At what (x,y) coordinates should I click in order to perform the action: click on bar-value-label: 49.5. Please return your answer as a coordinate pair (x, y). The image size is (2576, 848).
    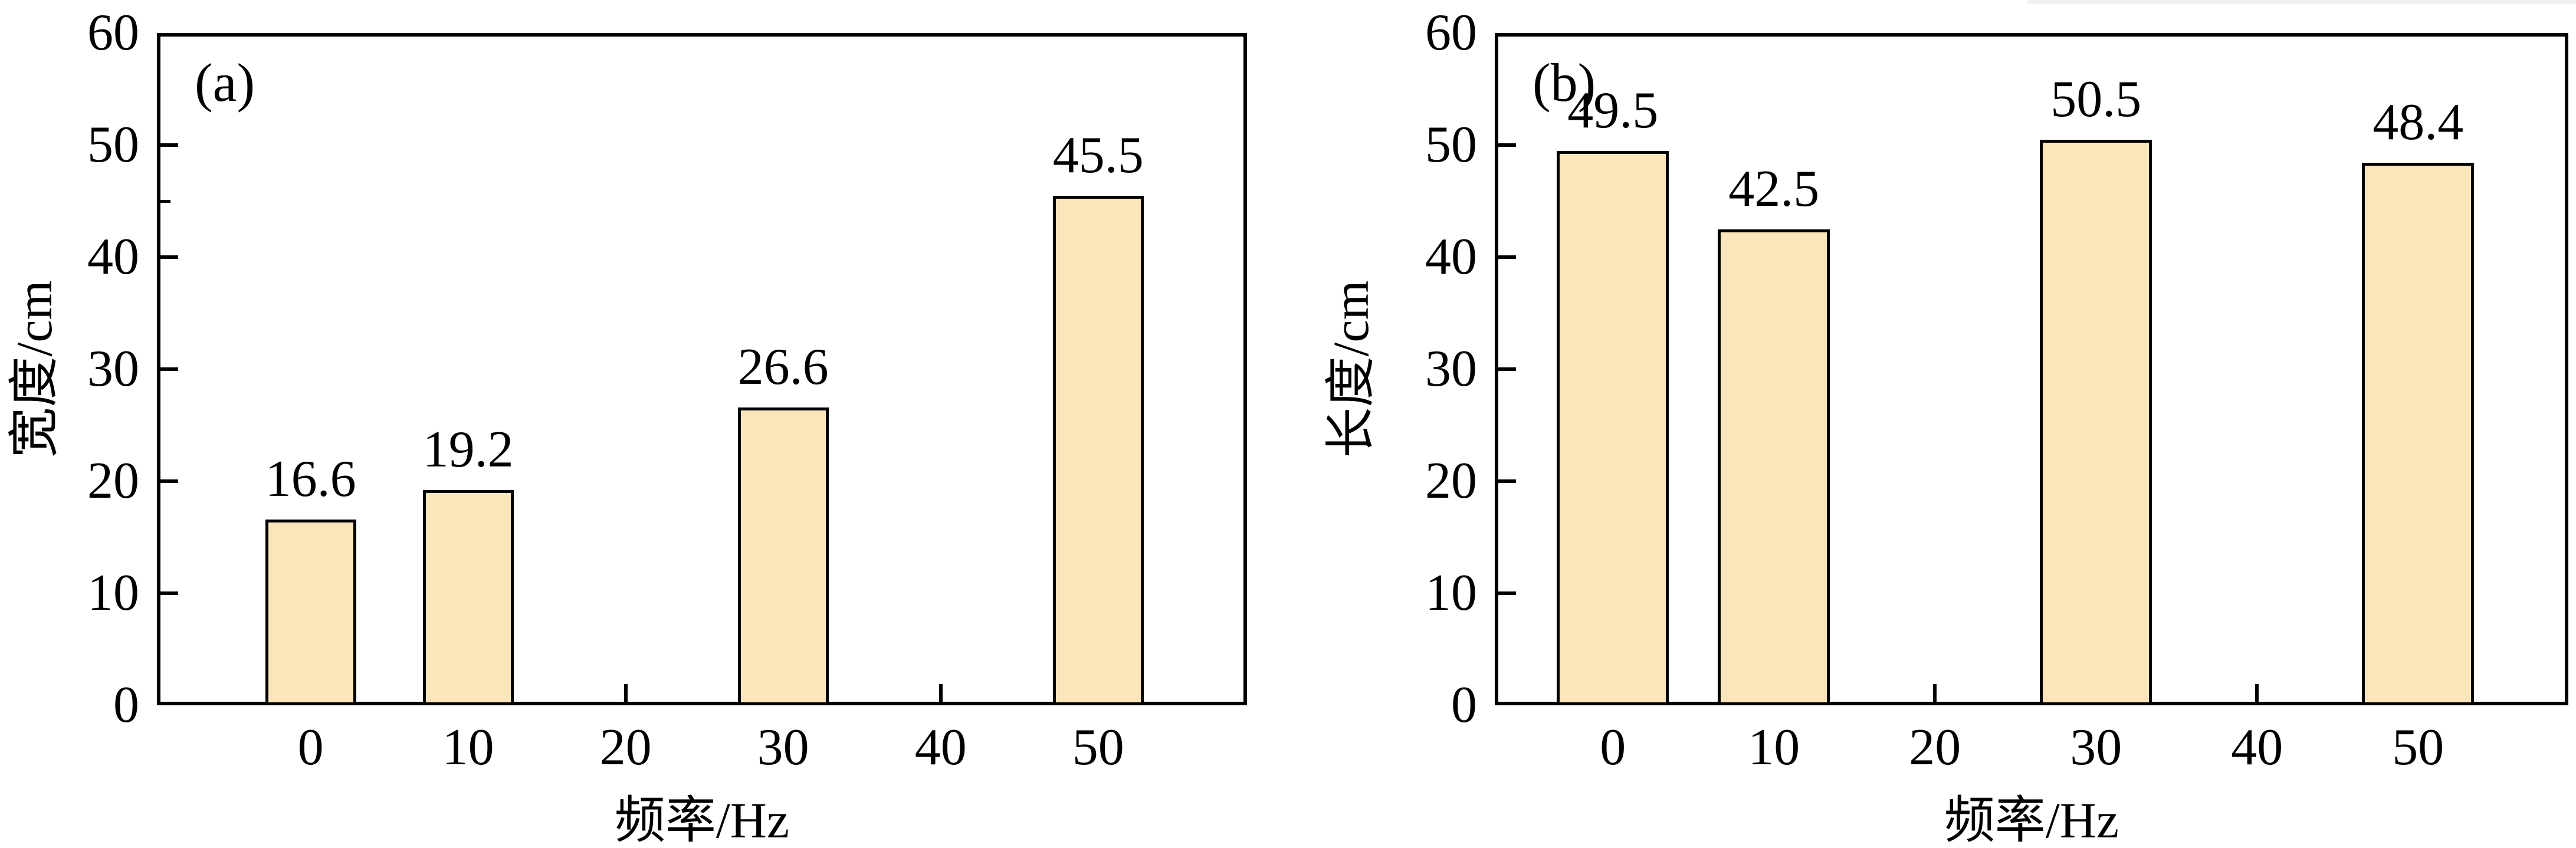
    Looking at the image, I should click on (1613, 110).